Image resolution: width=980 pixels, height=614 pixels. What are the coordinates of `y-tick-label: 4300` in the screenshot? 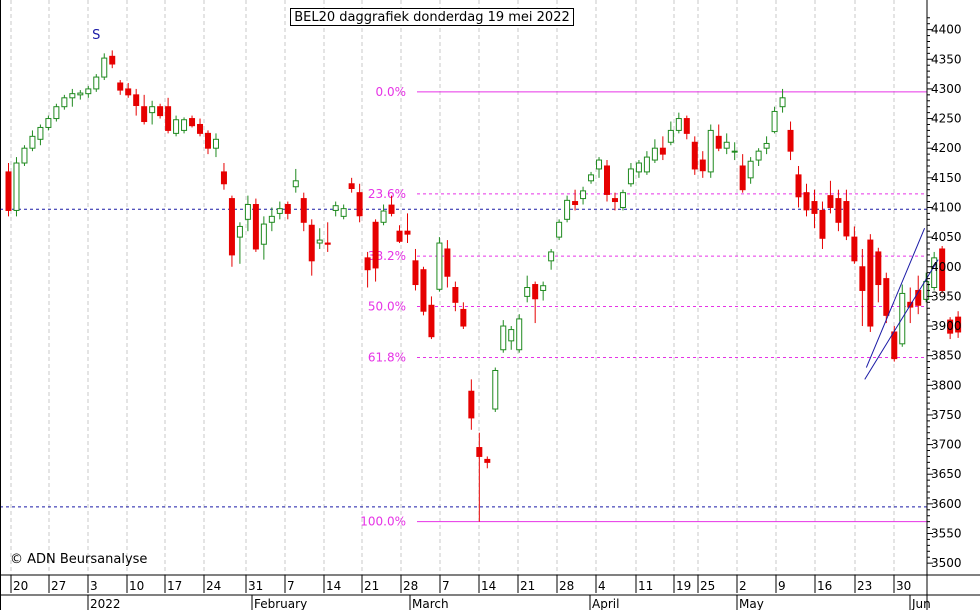 It's located at (946, 89).